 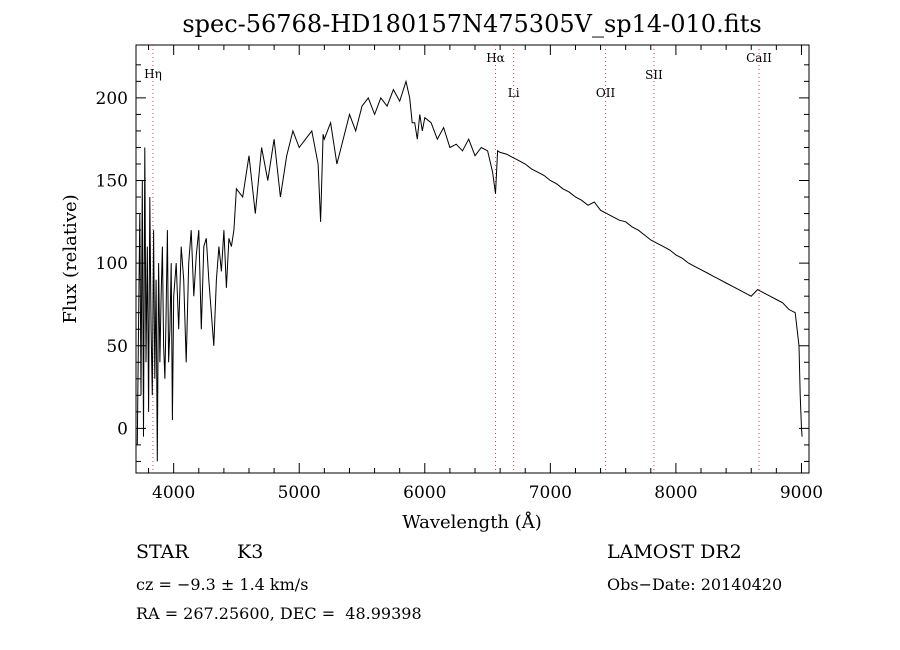 What do you see at coordinates (279, 613) in the screenshot?
I see `coordinates-value: RA = 267.25600, DEC = 48.99398` at bounding box center [279, 613].